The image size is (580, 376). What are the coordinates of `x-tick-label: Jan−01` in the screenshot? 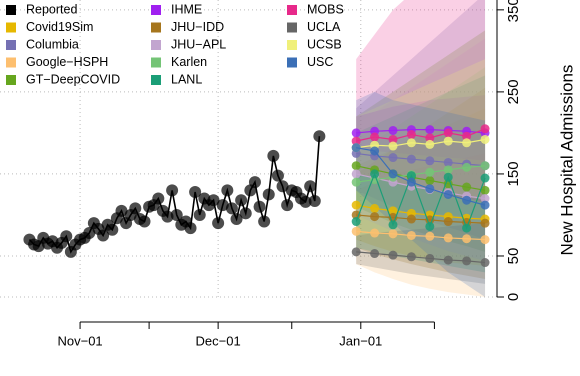 It's located at (360, 340).